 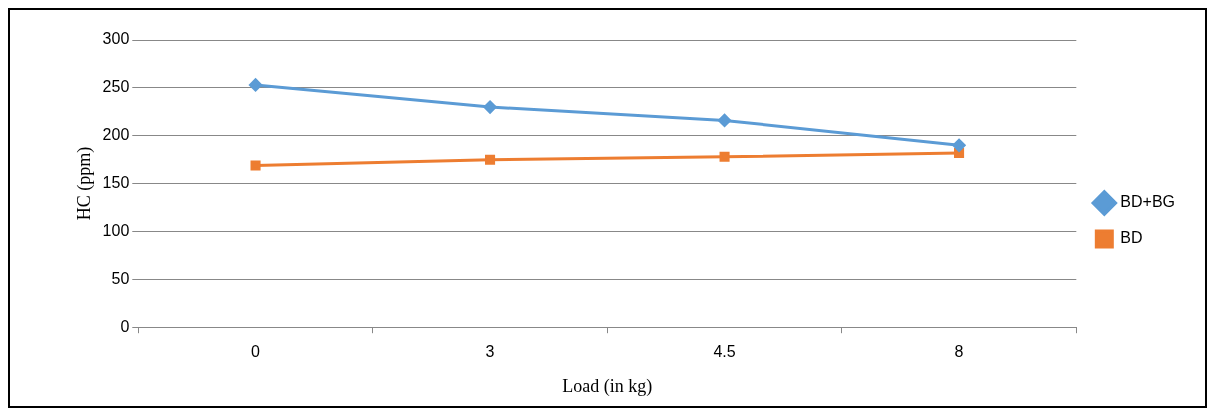 I want to click on legend-label: BD+BG, so click(x=1147, y=202).